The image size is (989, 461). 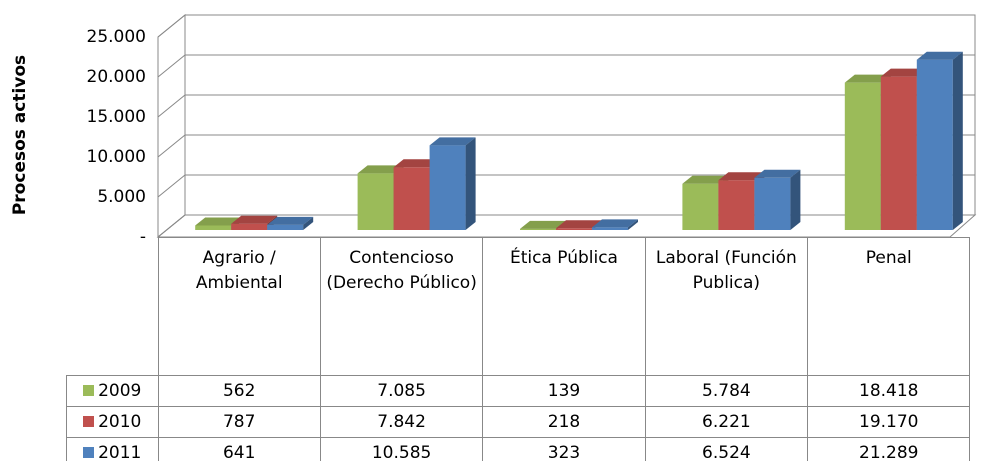 I want to click on table-row: 2010 787 7.842 218 6.221 19.170, so click(x=518, y=422).